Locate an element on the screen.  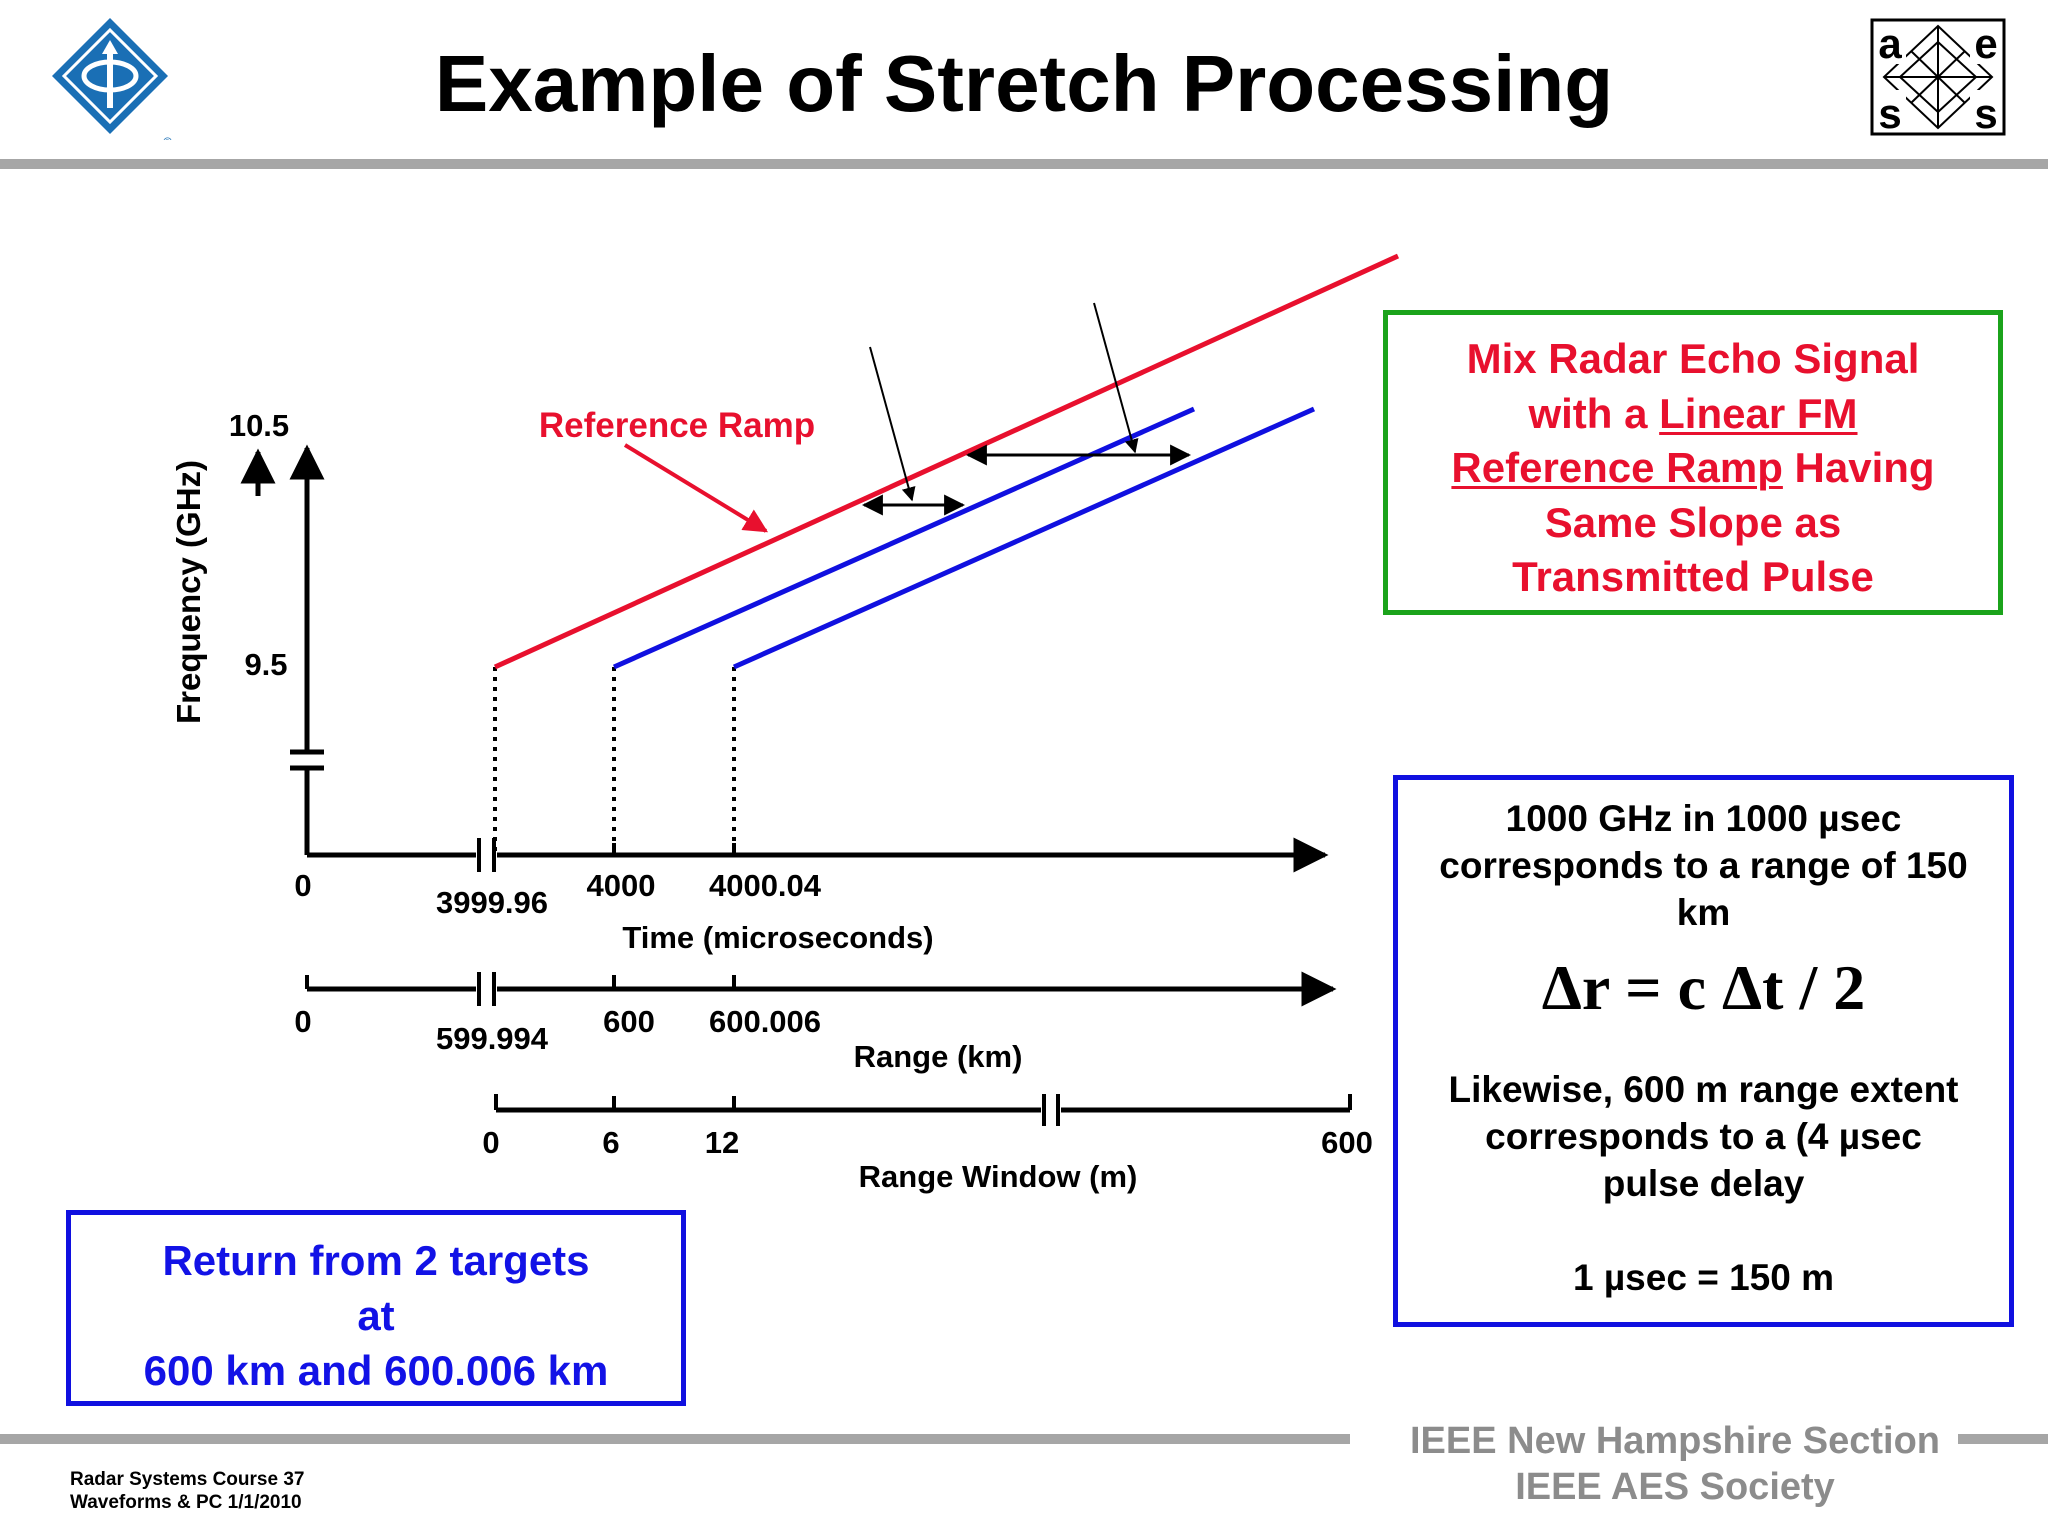
mix-line-5: Transmitted Pulse is located at coordinates (1693, 576).